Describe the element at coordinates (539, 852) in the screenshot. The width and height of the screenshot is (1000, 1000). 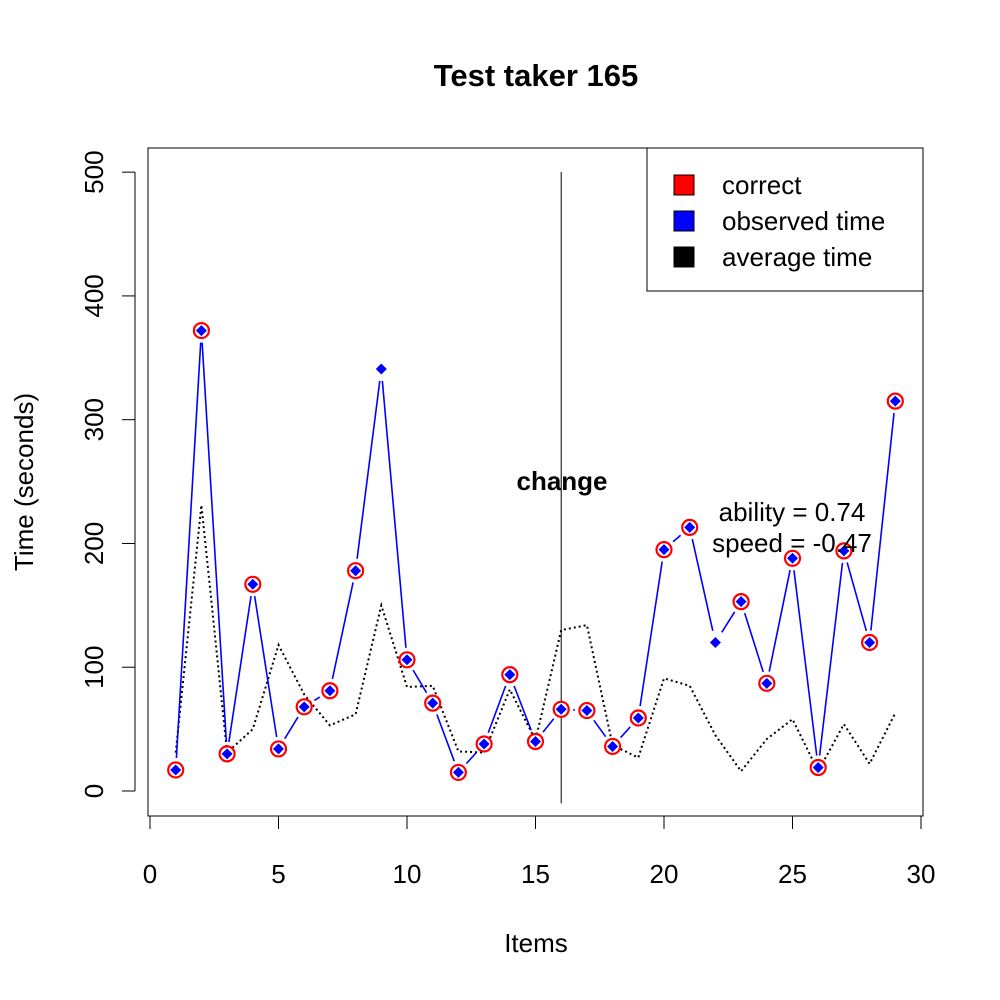
I see `x-axis: 0 5 10 15 20 25 30` at that location.